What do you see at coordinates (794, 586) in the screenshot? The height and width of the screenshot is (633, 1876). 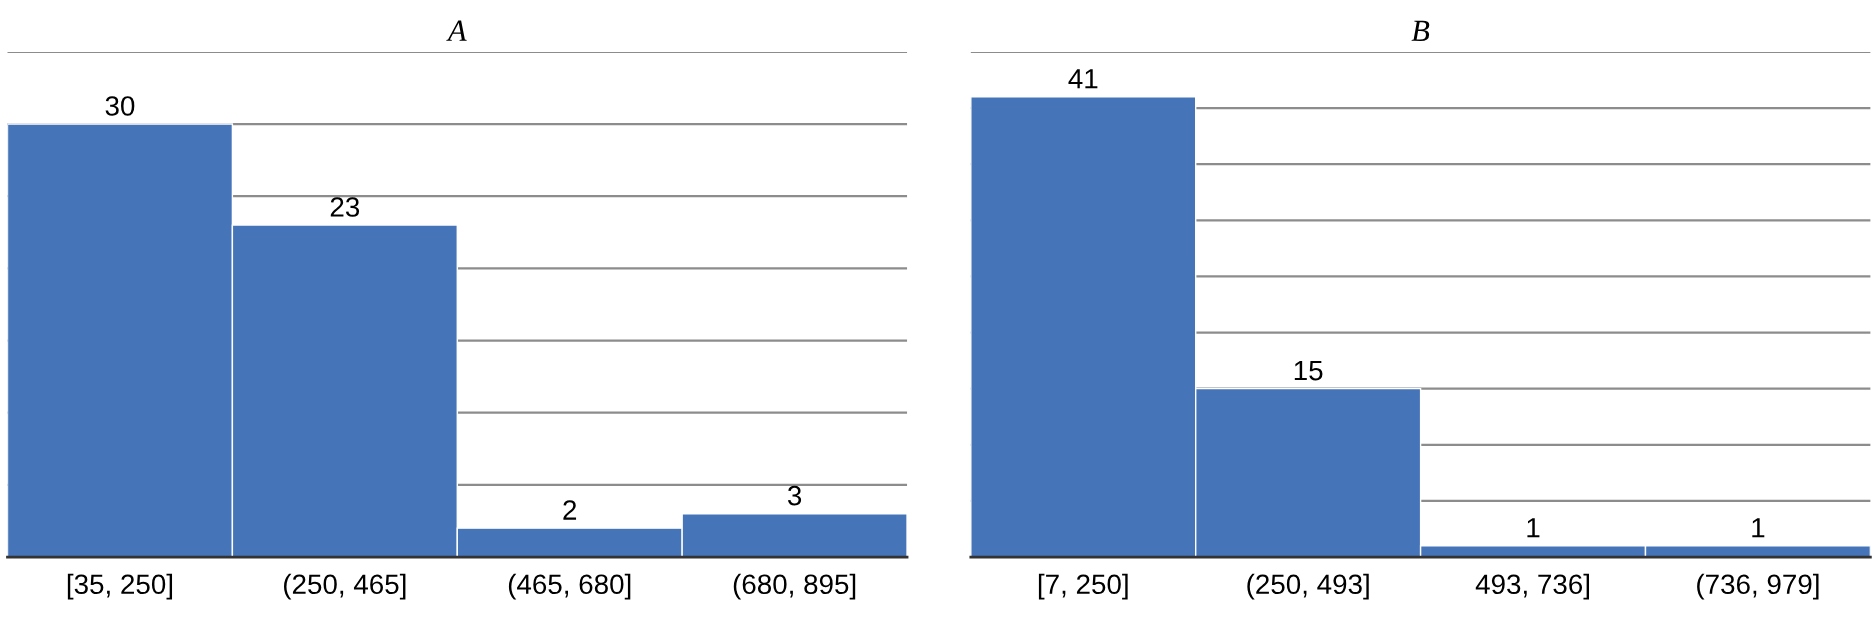 I see `x-tick-label: (680, 895]` at bounding box center [794, 586].